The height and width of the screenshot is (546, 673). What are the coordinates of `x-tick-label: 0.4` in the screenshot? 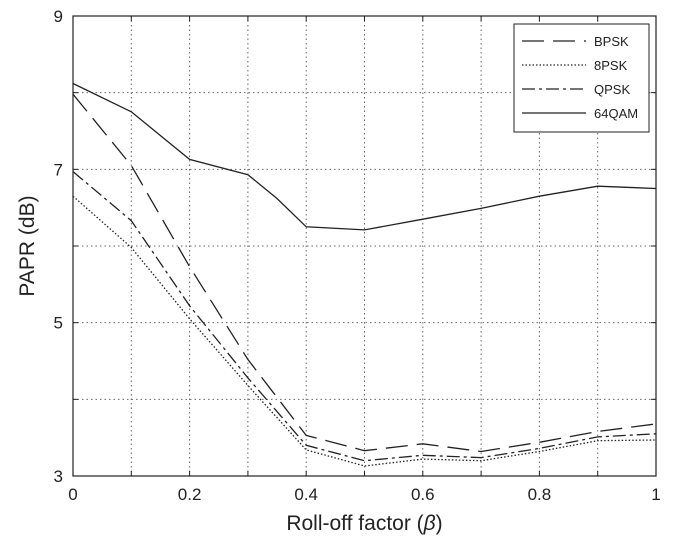 It's located at (306, 494).